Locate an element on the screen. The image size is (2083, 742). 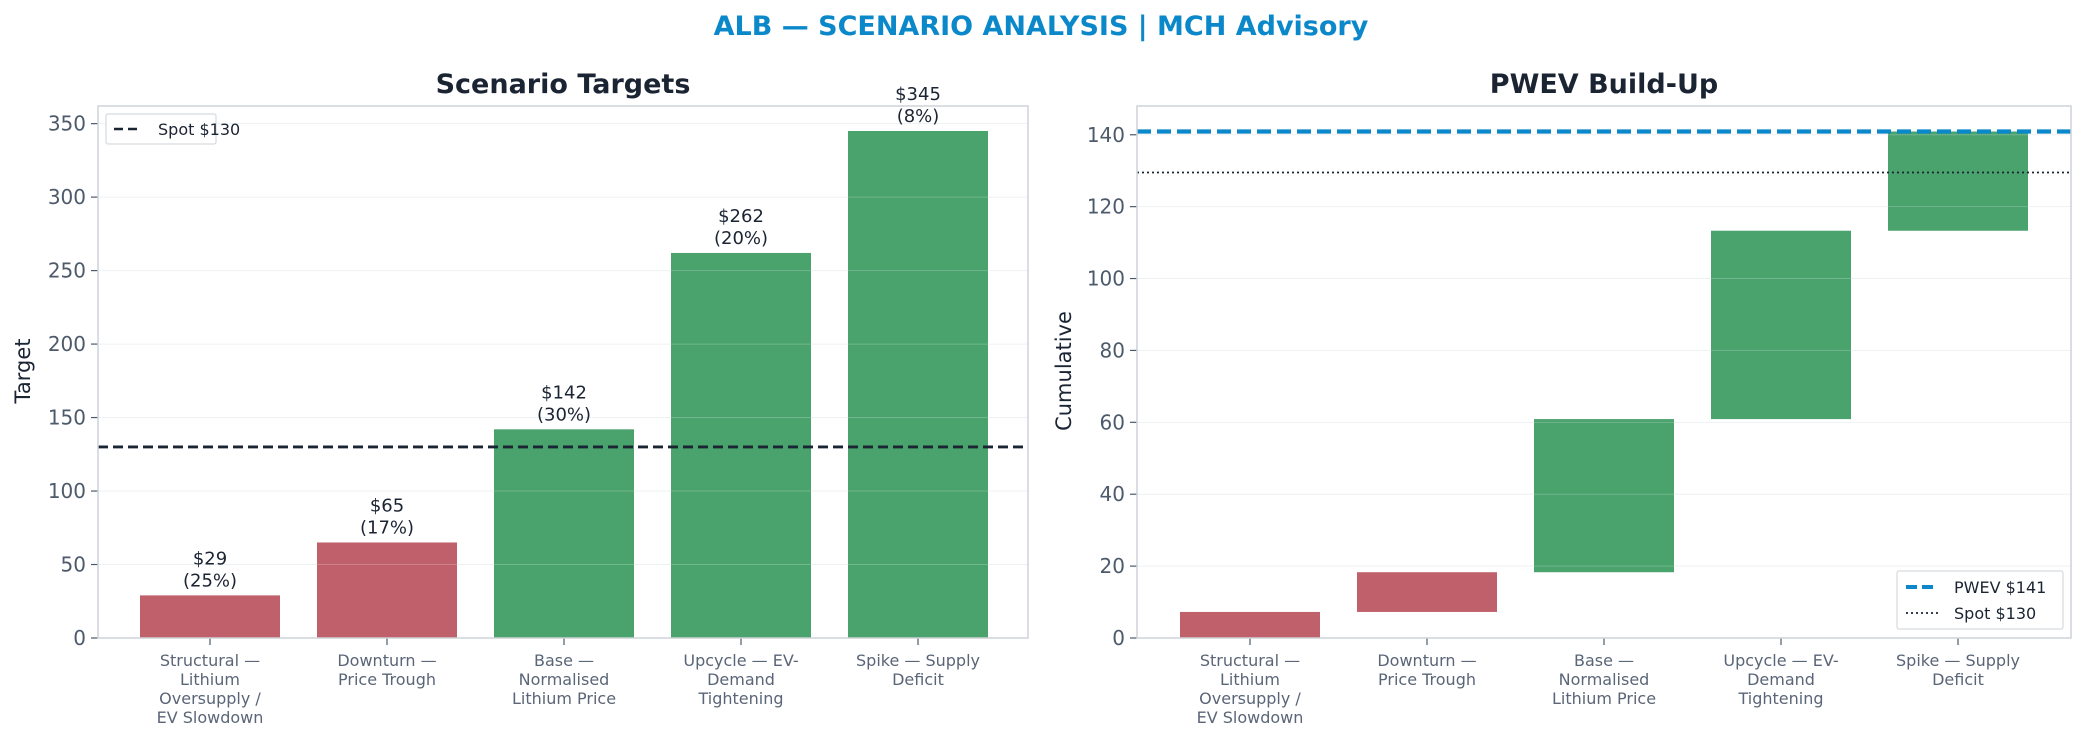
legend: Spot $130 is located at coordinates (172, 129).